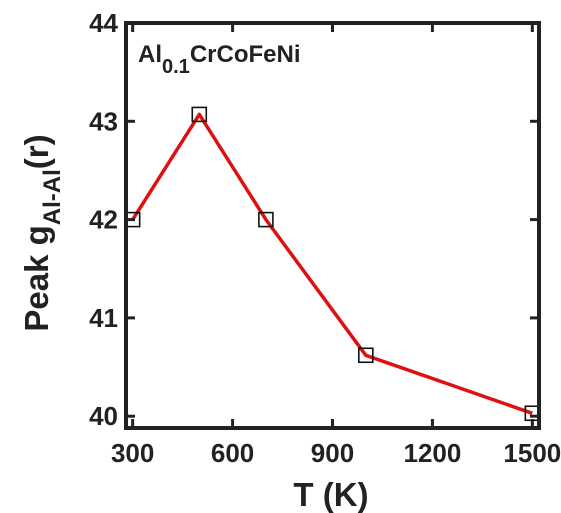 This screenshot has width=561, height=513. I want to click on y-axis-title-main: Peak g, so click(36, 278).